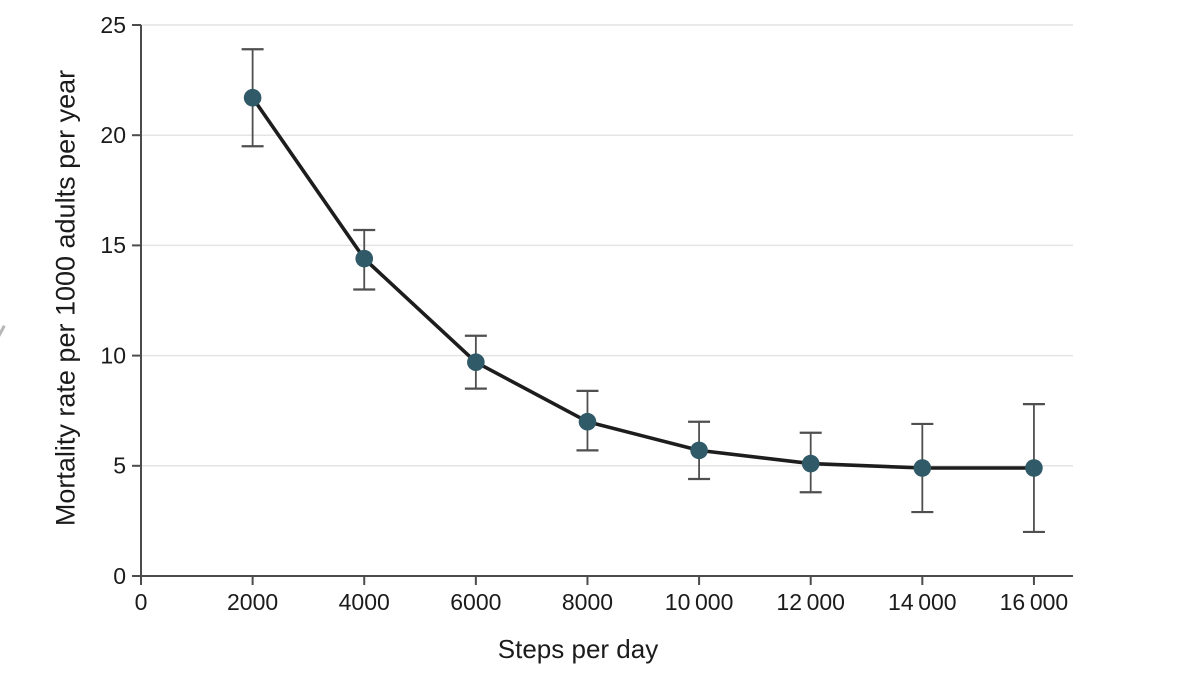  I want to click on y-tick-label: 25, so click(113, 25).